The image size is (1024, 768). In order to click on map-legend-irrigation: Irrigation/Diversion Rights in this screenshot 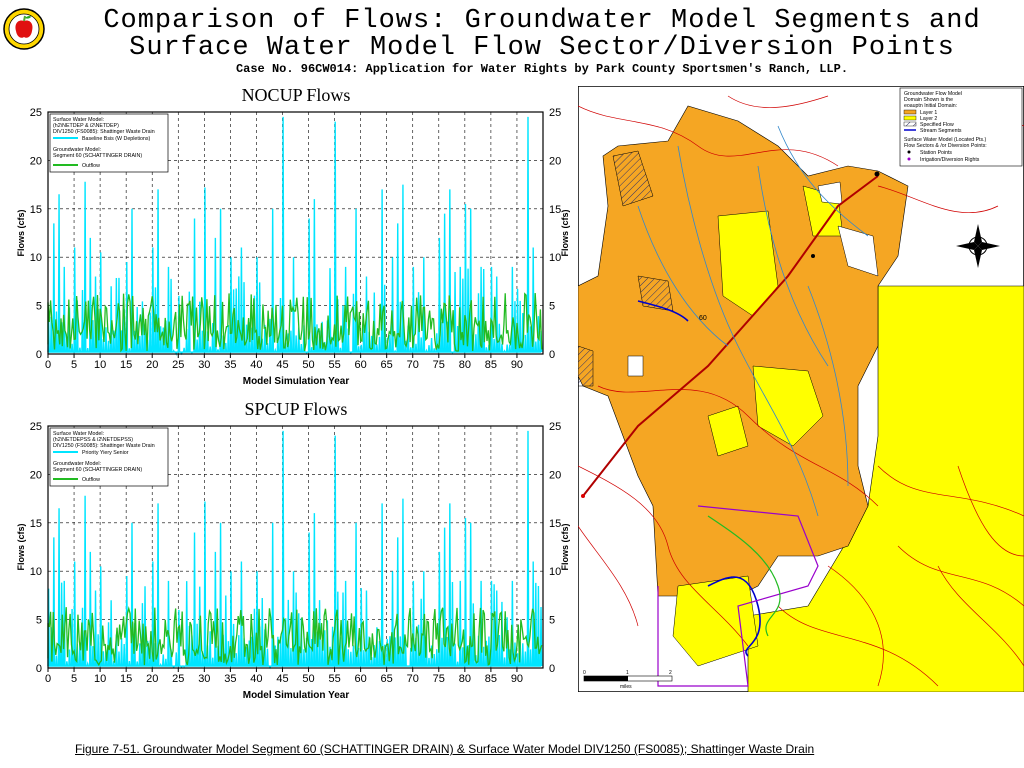, I will do `click(950, 160)`.